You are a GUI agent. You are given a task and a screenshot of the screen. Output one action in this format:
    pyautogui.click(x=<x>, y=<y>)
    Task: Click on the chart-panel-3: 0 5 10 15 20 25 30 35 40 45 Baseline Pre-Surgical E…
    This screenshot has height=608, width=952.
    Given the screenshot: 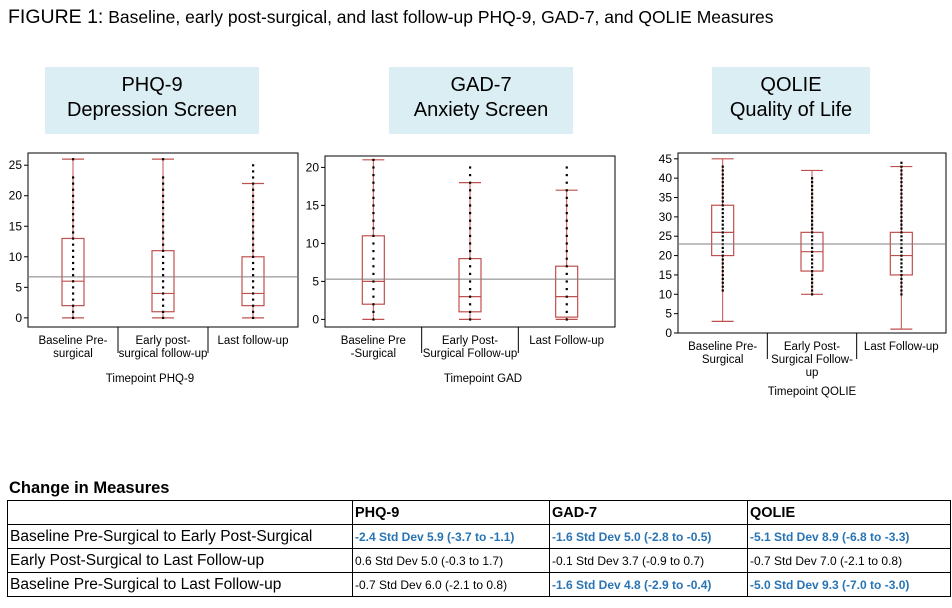 What is the action you would take?
    pyautogui.click(x=803, y=275)
    